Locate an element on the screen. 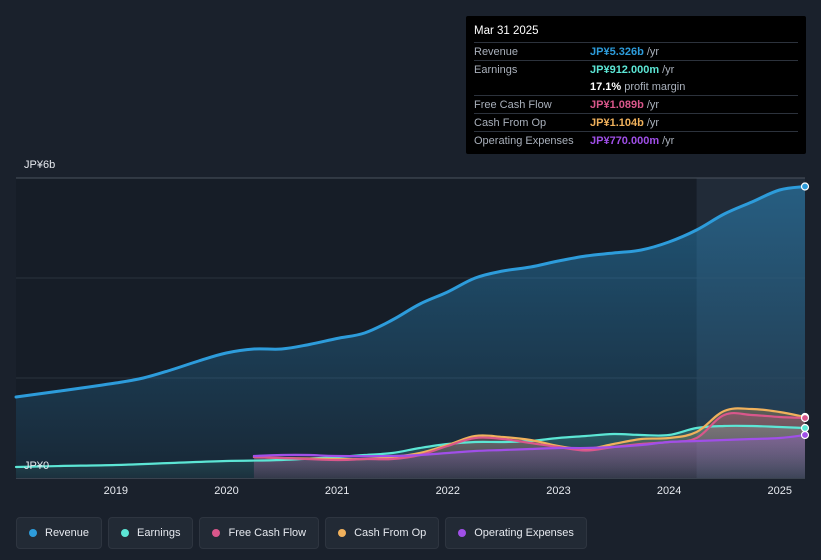 The width and height of the screenshot is (821, 560). legend-label: Revenue is located at coordinates (67, 533).